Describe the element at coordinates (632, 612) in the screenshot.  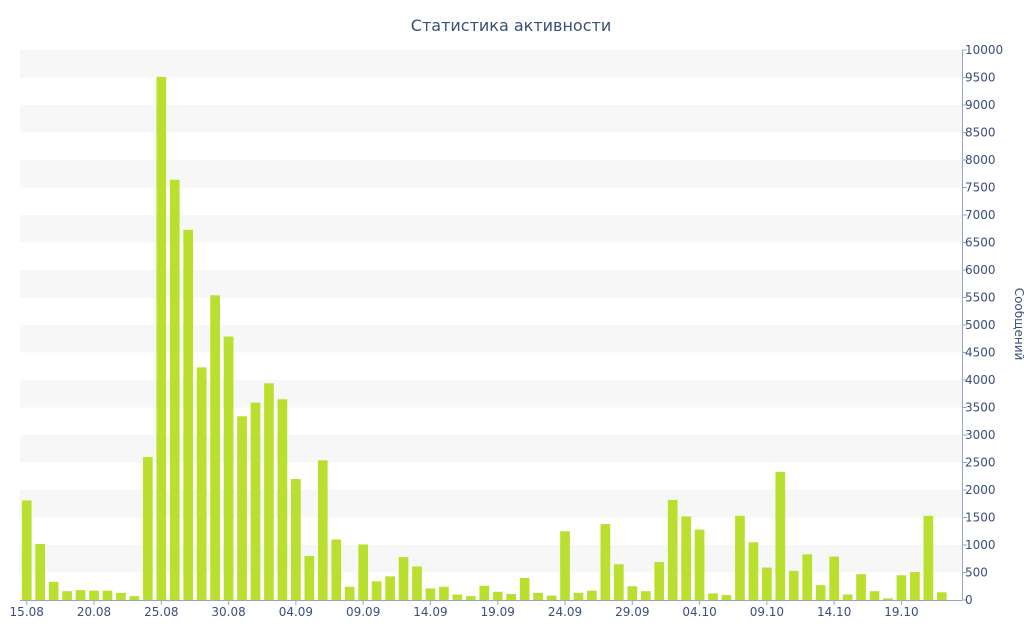
I see `x-tick-label: 29.09` at that location.